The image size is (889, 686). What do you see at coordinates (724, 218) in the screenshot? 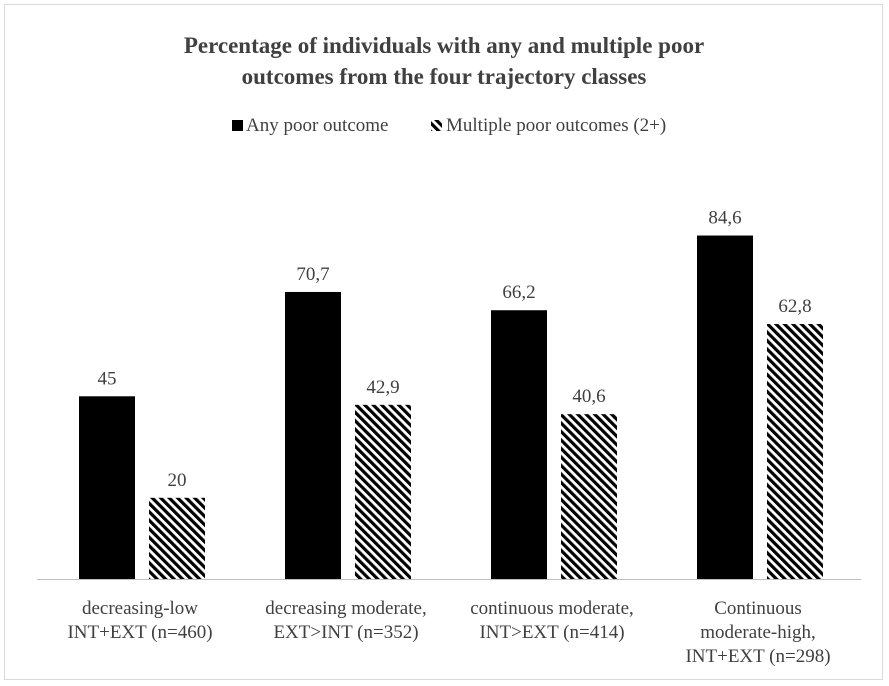
I see `data-label-any-4: 84,6` at bounding box center [724, 218].